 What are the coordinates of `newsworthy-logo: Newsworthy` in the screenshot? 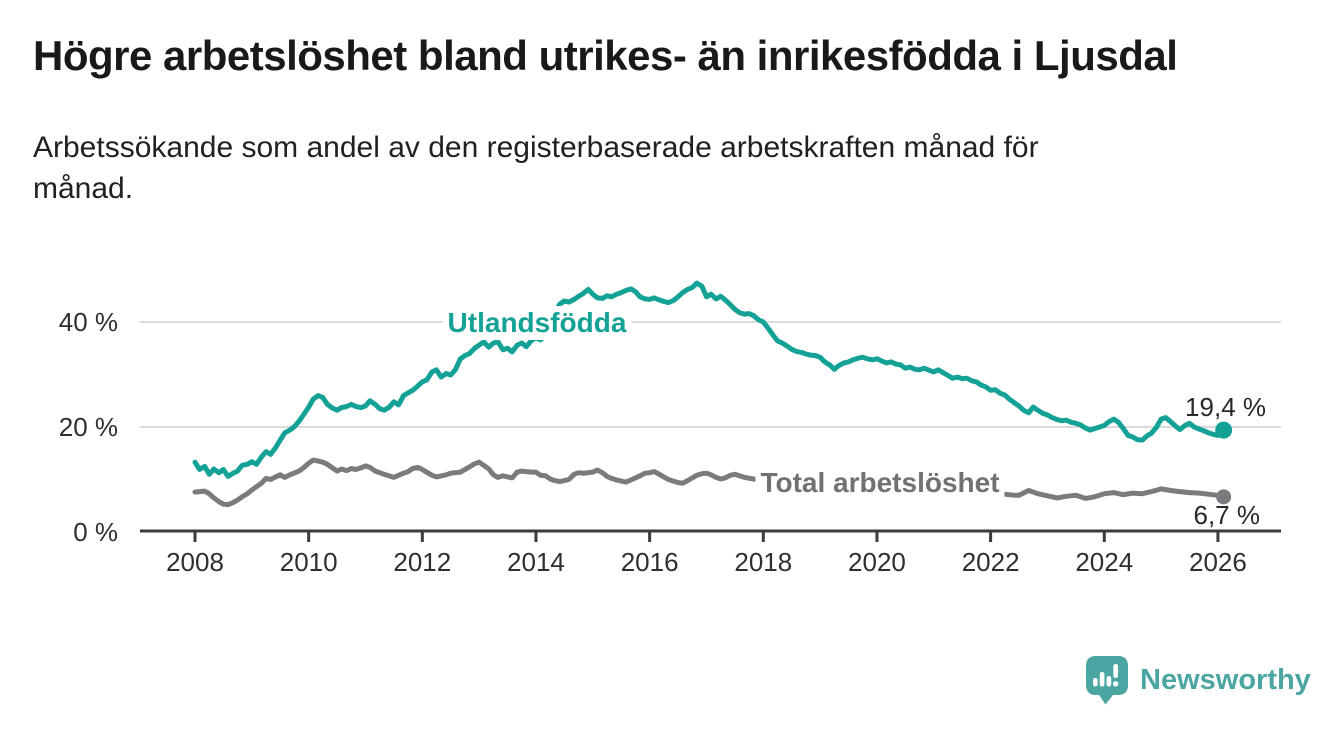 It's located at (1198, 680).